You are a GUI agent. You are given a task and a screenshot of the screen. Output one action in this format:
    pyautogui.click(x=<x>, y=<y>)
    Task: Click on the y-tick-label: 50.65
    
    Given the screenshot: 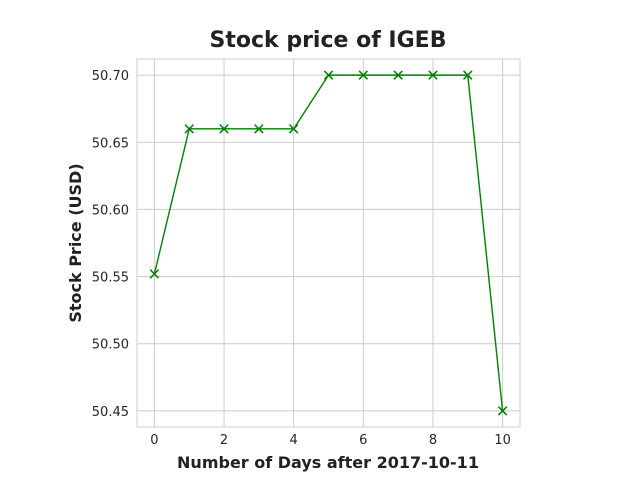 What is the action you would take?
    pyautogui.click(x=110, y=143)
    